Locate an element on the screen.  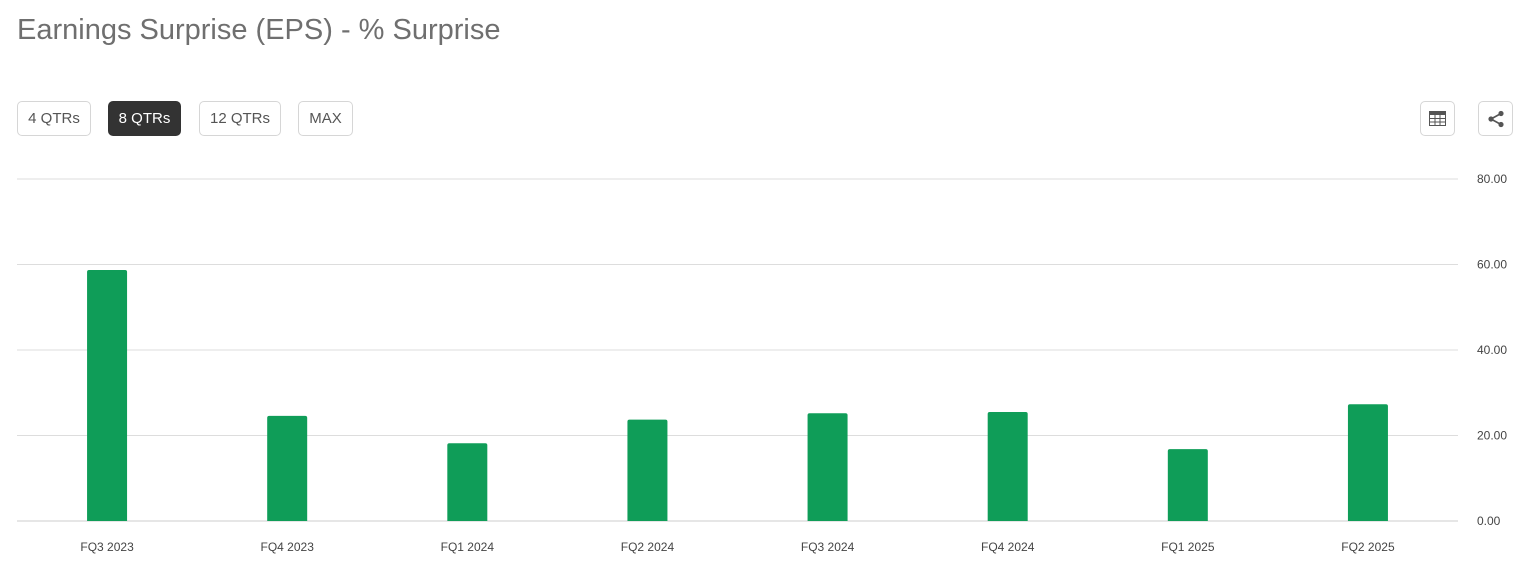
x-tick-label: FQ1 2024 is located at coordinates (468, 547).